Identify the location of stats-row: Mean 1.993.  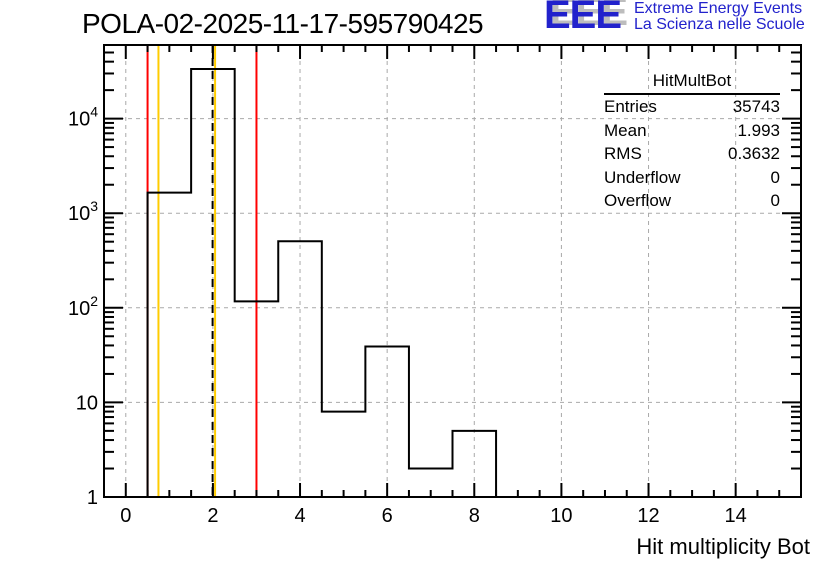
(692, 131).